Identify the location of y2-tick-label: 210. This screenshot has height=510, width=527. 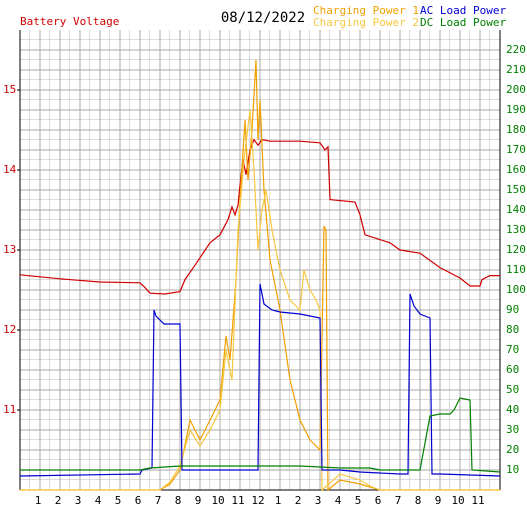
(516, 69).